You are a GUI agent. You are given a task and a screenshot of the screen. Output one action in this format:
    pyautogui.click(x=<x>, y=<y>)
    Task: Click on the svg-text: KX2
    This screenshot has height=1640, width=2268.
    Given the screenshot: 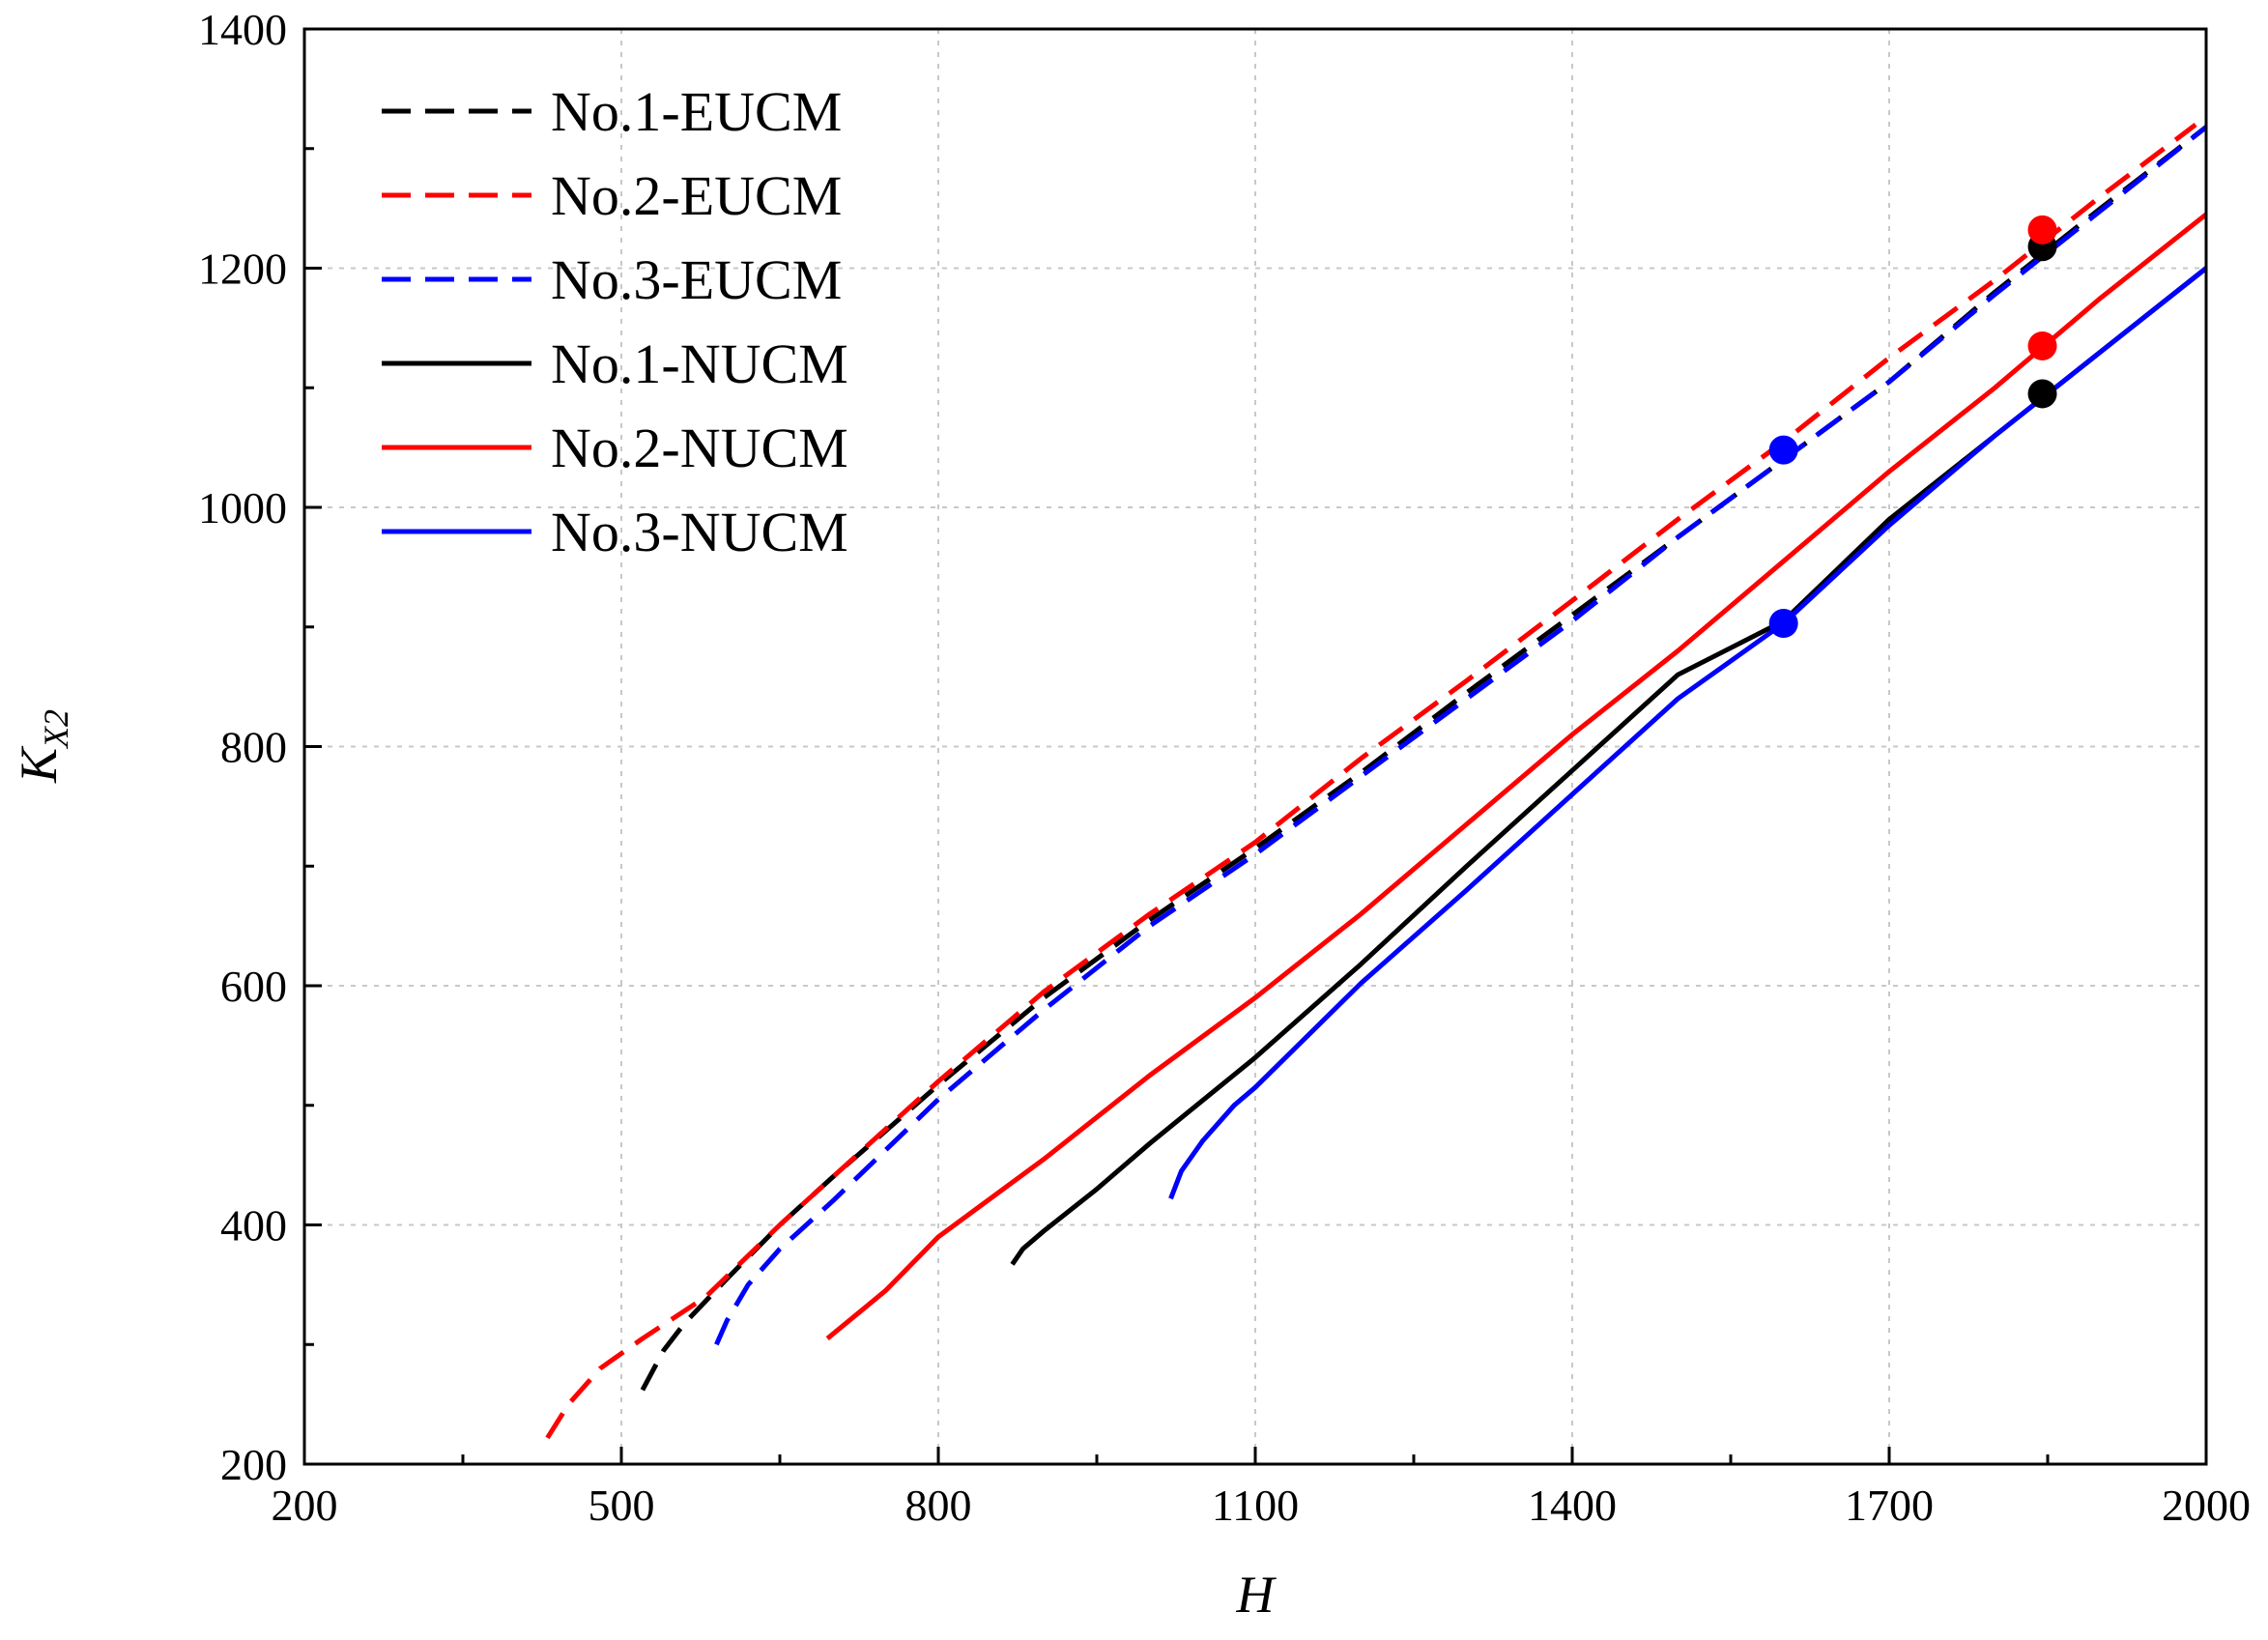 What is the action you would take?
    pyautogui.click(x=42, y=746)
    